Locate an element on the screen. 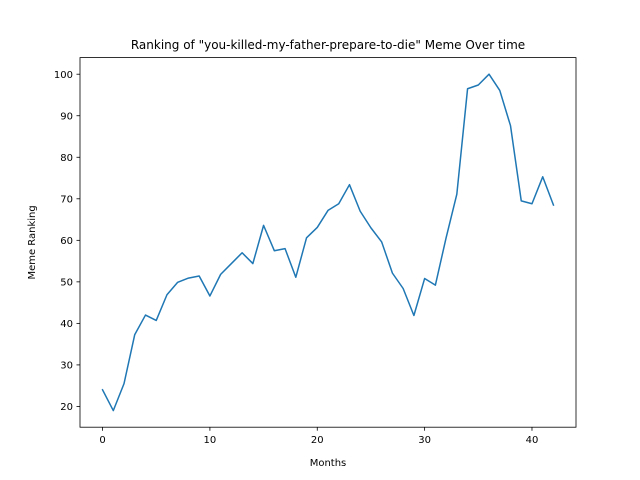  y-tick-label: 70 is located at coordinates (66, 199).